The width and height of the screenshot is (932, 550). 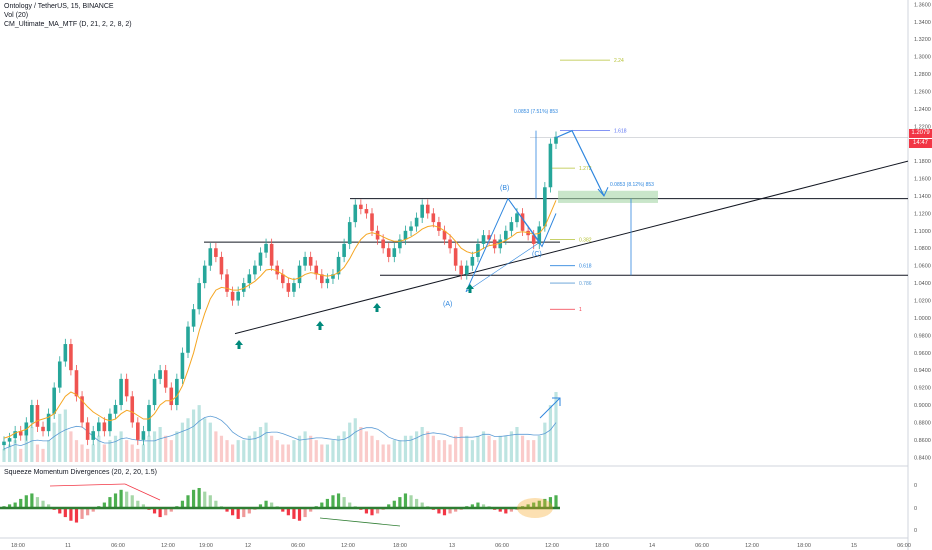 What do you see at coordinates (922, 75) in the screenshot?
I see `price-tick-label: 1.2800` at bounding box center [922, 75].